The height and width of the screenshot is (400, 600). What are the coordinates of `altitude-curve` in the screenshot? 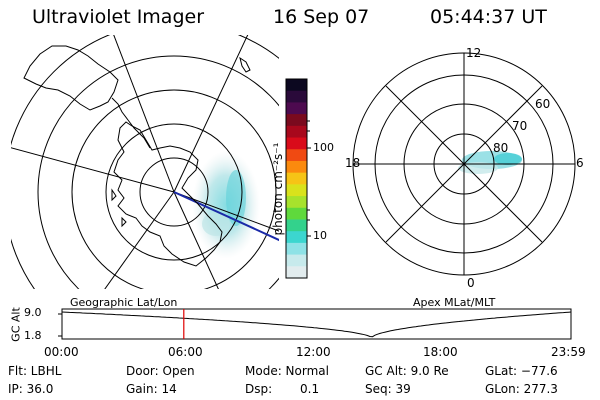 It's located at (316, 324).